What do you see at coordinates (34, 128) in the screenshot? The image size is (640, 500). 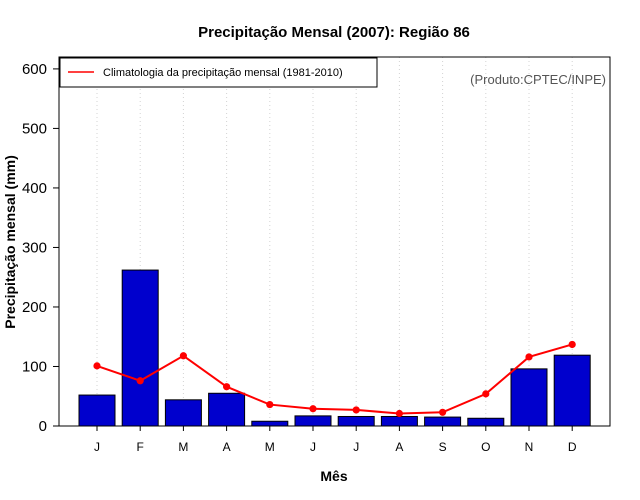 I see `y-tick-label-500: 500` at bounding box center [34, 128].